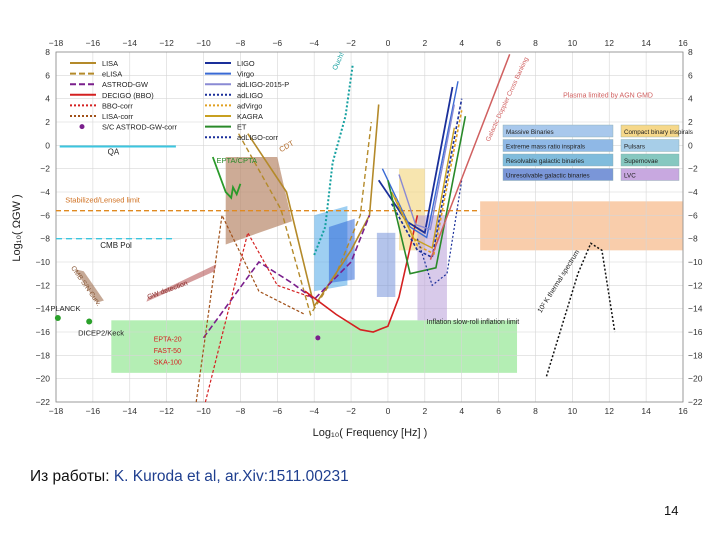 This screenshot has height=540, width=720. Describe the element at coordinates (130, 43) in the screenshot. I see `x-tick-label-top: −14` at that location.